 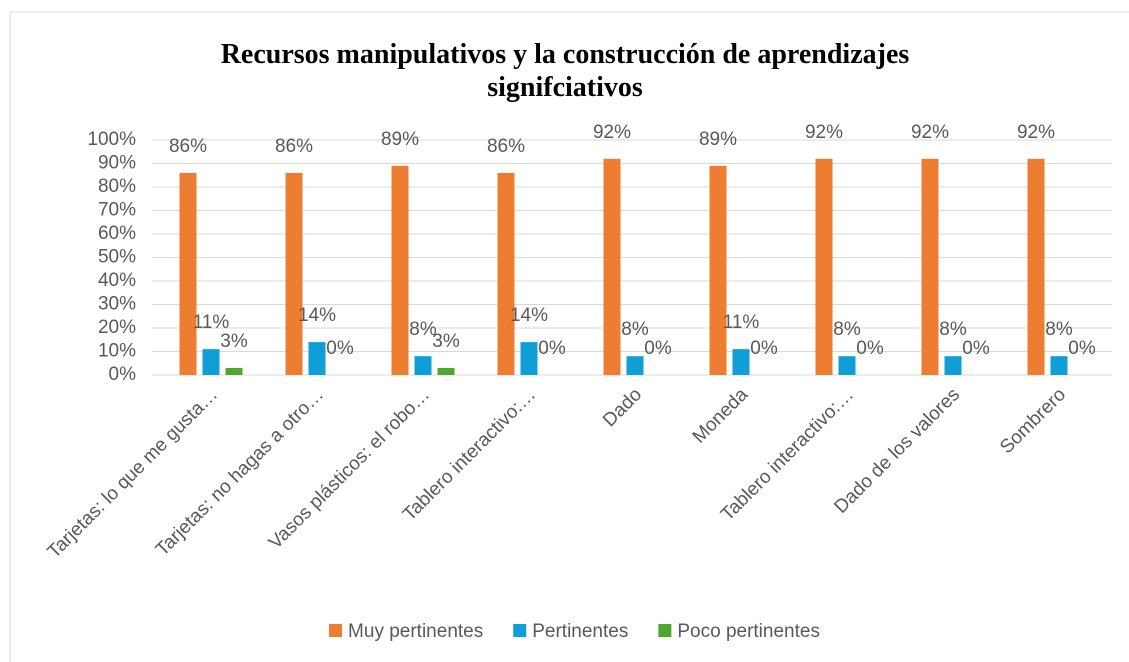 What do you see at coordinates (117, 327) in the screenshot?
I see `y-tick-label: 20%` at bounding box center [117, 327].